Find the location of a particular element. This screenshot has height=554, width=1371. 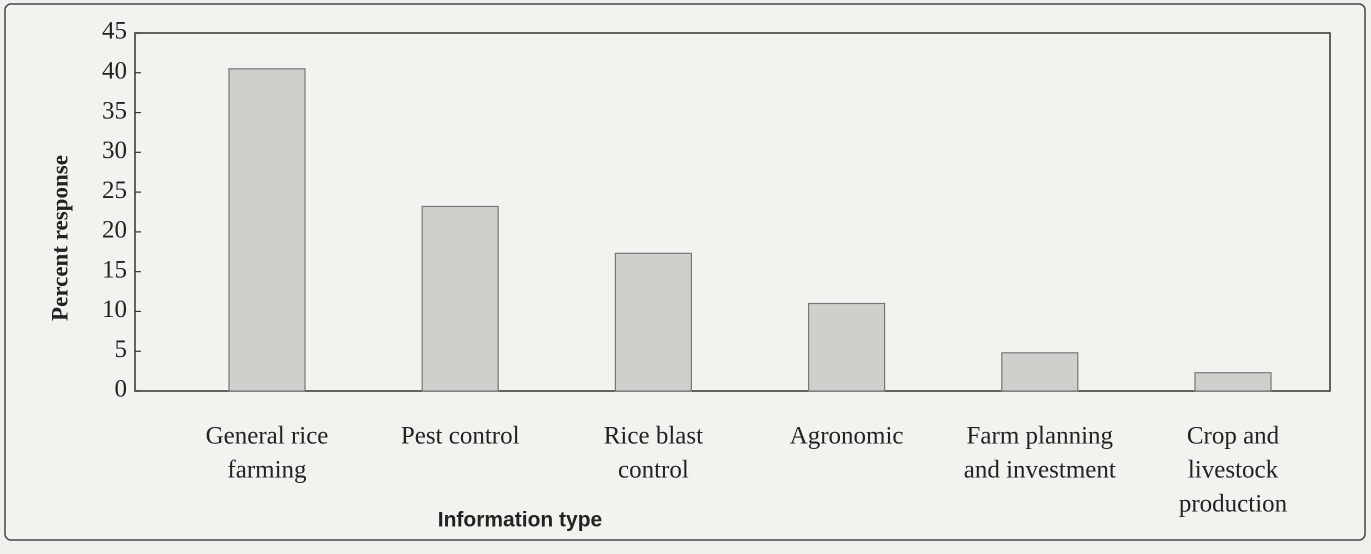

x-tick-label: Pest control is located at coordinates (460, 436).